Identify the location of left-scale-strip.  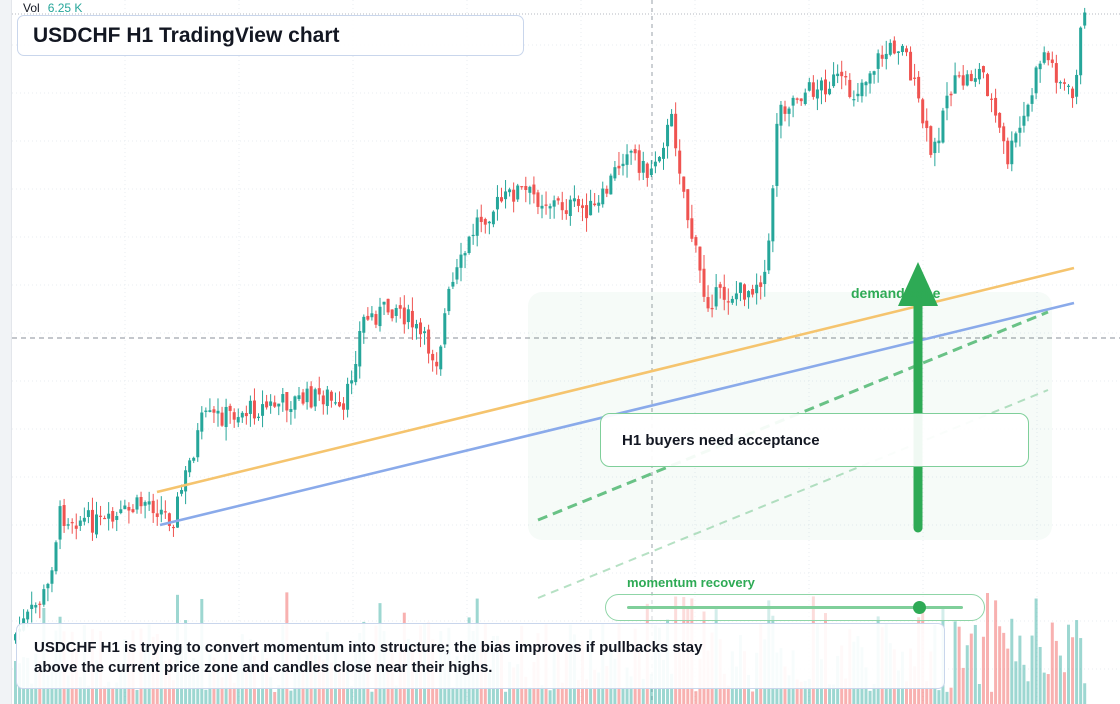
(6, 352).